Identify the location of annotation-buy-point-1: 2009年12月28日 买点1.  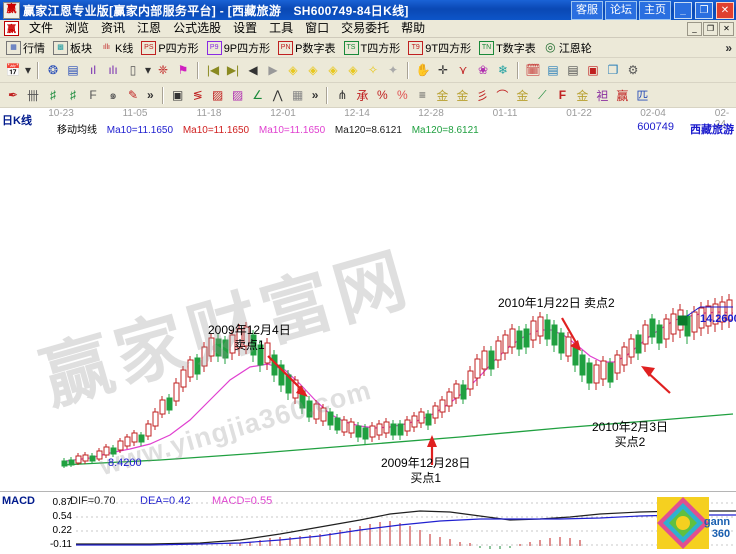
(425, 471).